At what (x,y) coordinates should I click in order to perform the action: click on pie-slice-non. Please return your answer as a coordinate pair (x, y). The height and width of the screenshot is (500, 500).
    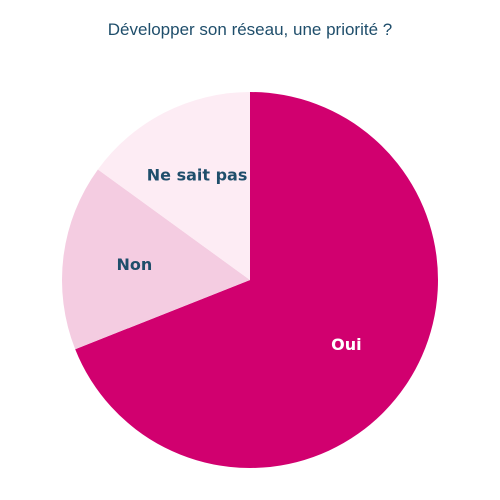
    Looking at the image, I should click on (156, 259).